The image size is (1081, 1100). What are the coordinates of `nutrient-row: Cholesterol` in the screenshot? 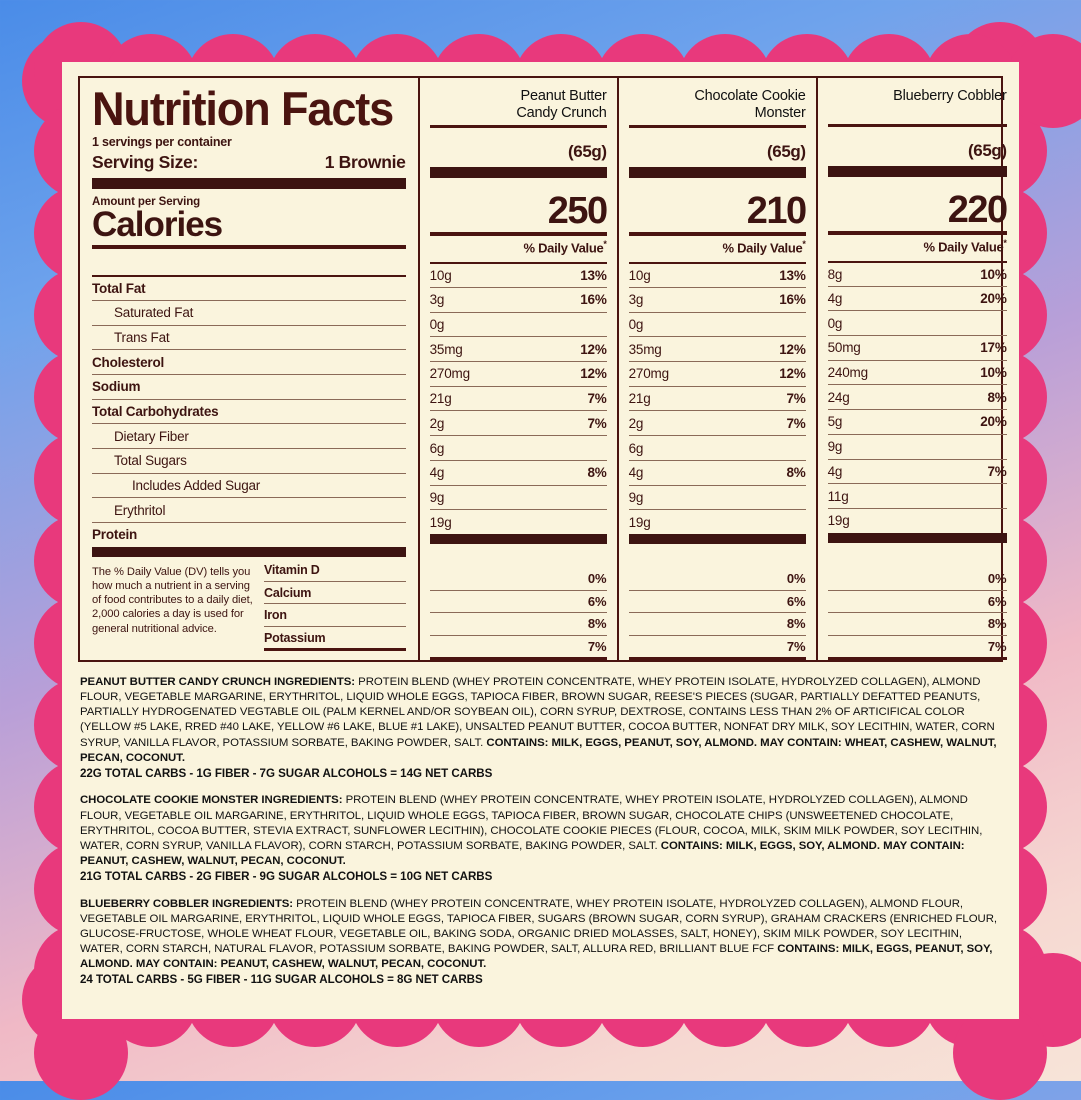 It's located at (249, 361).